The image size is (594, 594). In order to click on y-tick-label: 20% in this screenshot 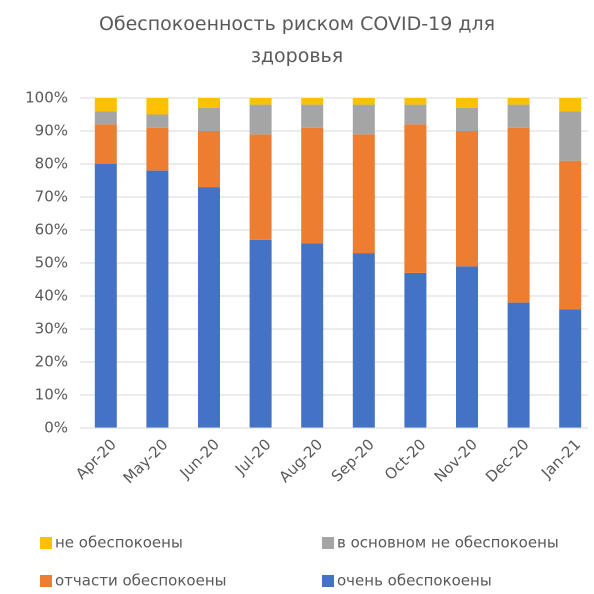, I will do `click(51, 362)`.